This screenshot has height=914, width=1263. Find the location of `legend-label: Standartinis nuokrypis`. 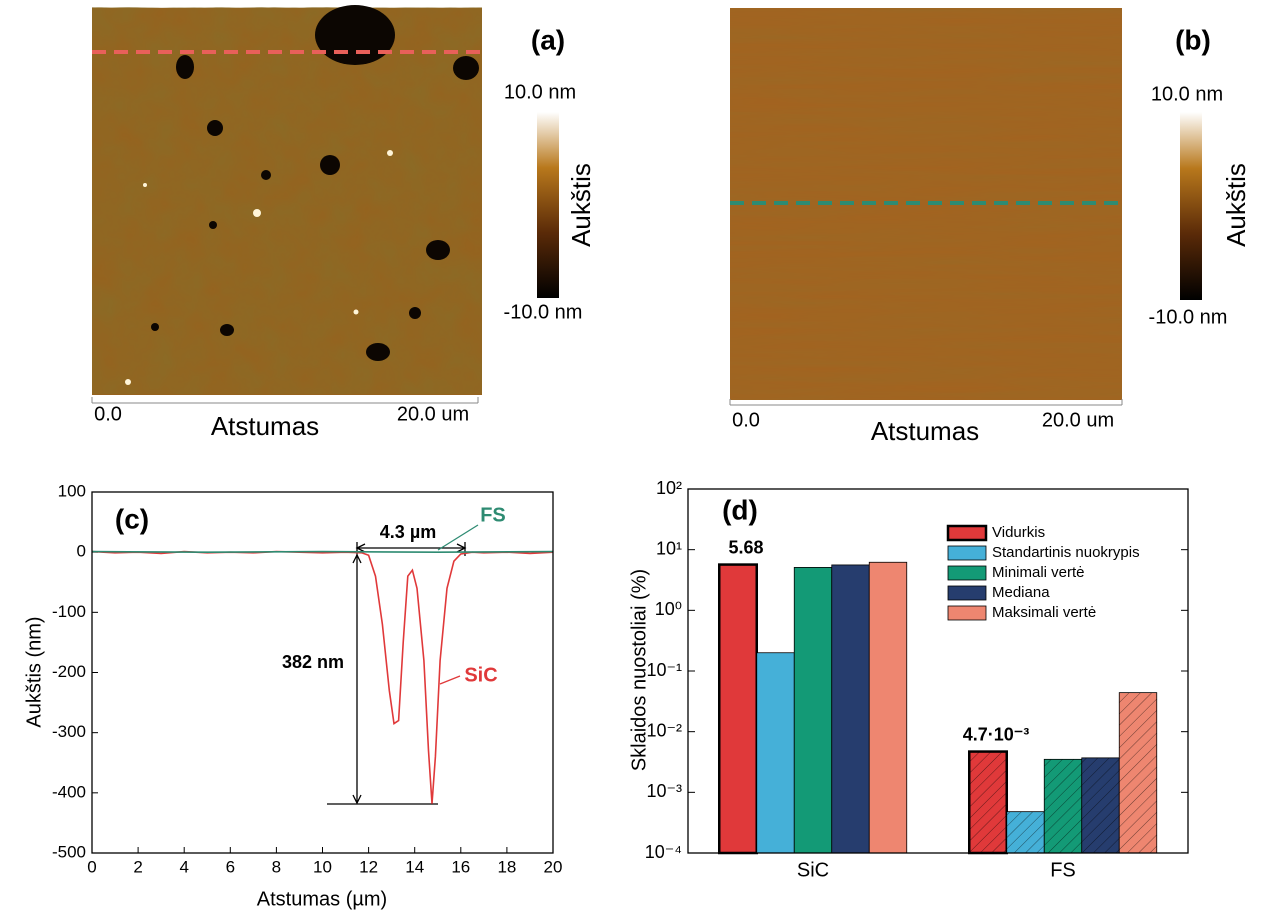

legend-label: Standartinis nuokrypis is located at coordinates (1066, 552).